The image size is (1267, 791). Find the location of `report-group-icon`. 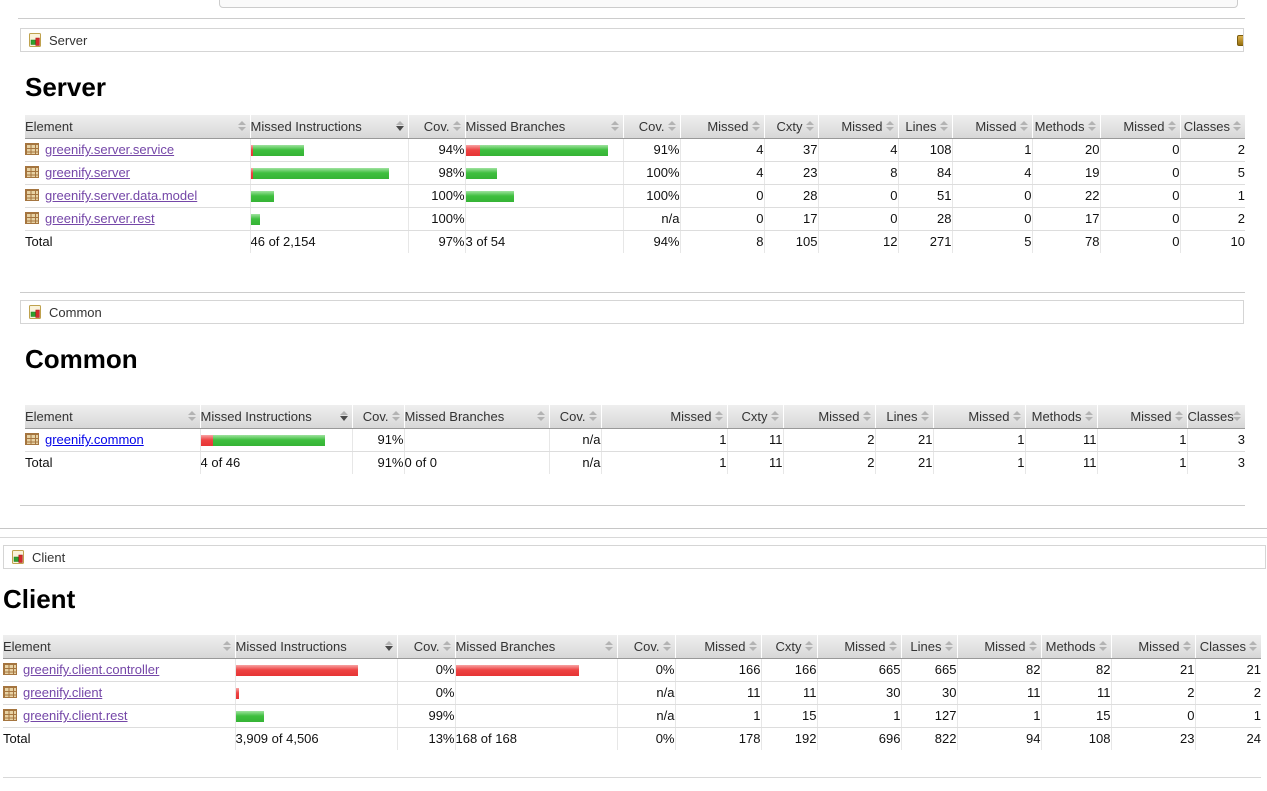

report-group-icon is located at coordinates (35, 40).